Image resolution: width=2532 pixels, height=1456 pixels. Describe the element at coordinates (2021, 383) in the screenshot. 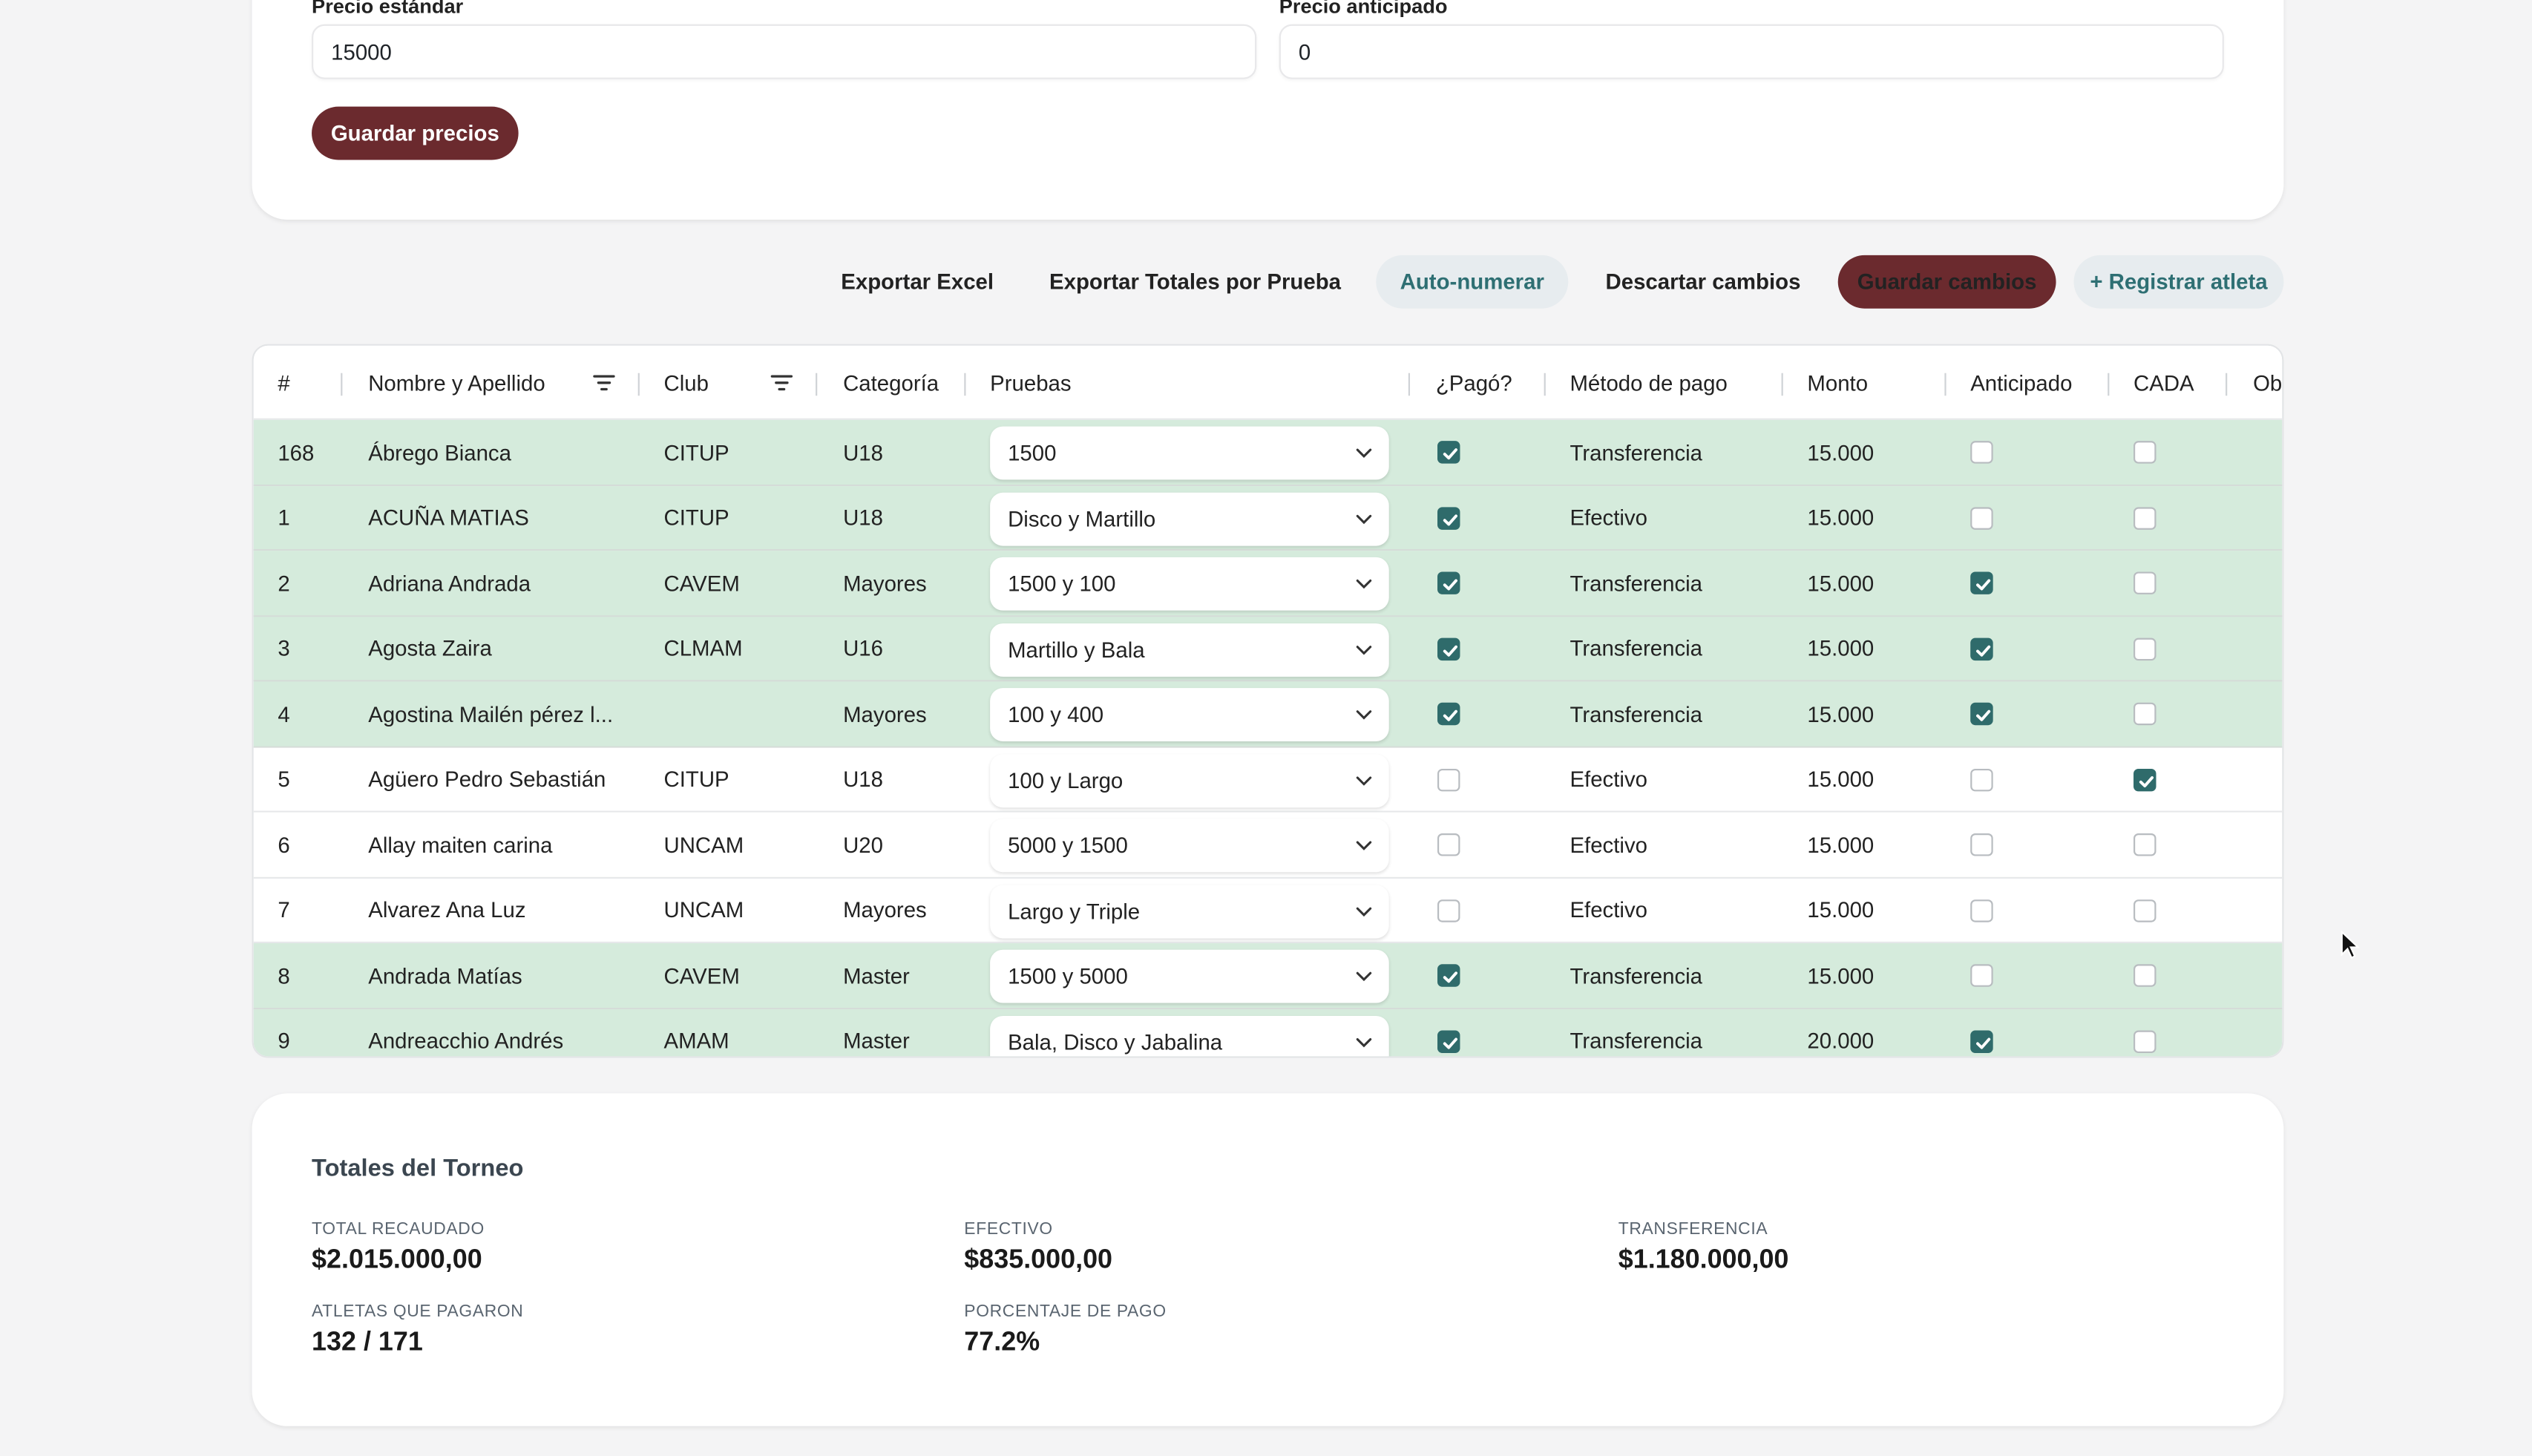

I see `col-early: Anticipado` at that location.